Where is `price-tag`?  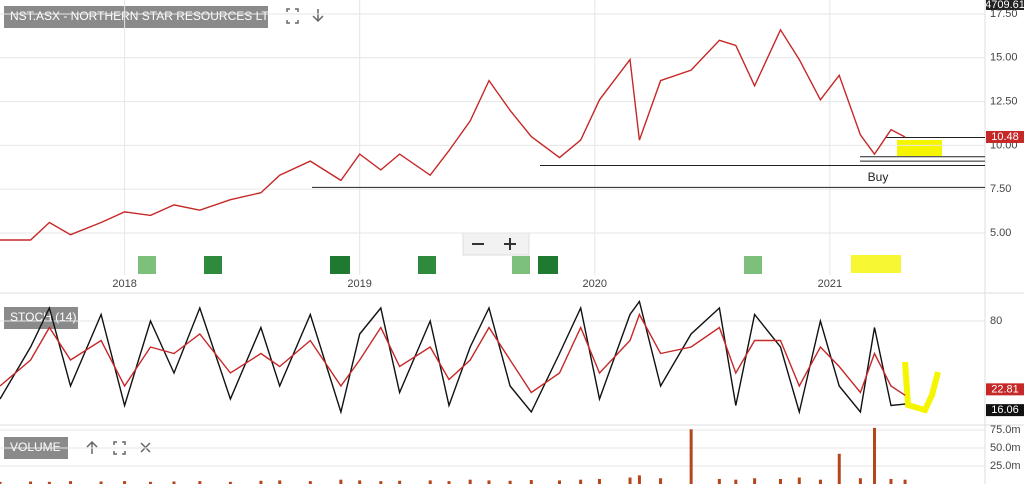
price-tag is located at coordinates (1005, 5).